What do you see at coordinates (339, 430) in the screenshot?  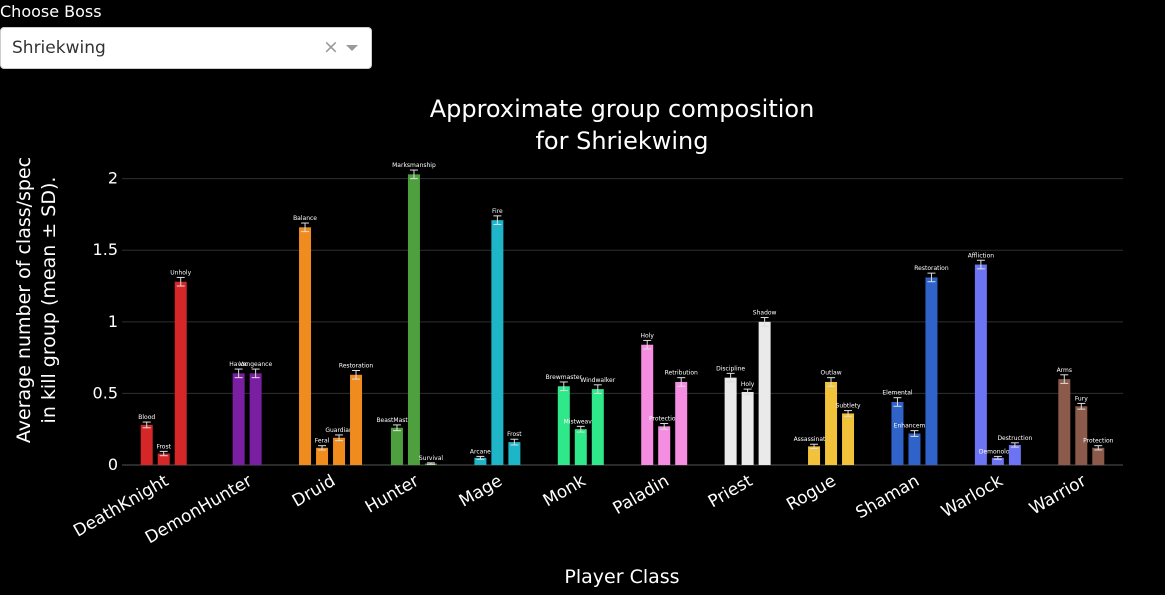 I see `spec-label: Guardian` at bounding box center [339, 430].